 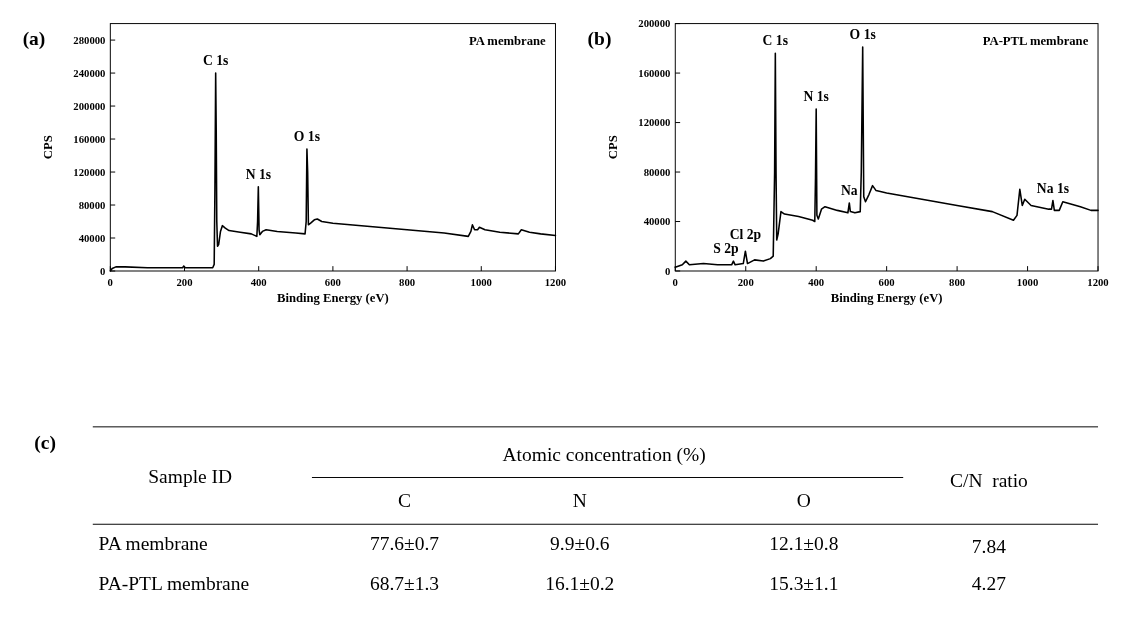 What do you see at coordinates (404, 543) in the screenshot?
I see `text: 77.6±0.7` at bounding box center [404, 543].